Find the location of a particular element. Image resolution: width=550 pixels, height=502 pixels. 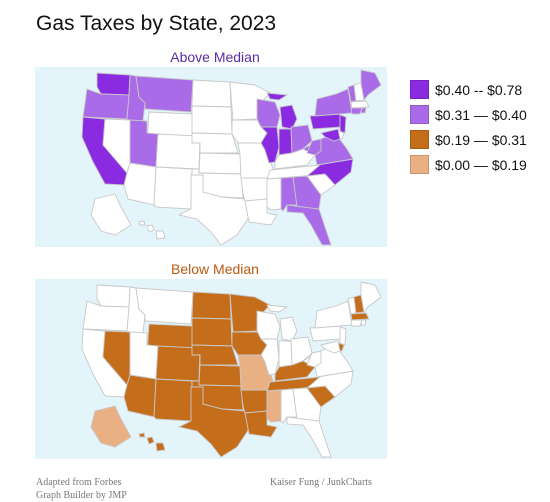

legend-item: $0.00 — $0.19 is located at coordinates (468, 164).